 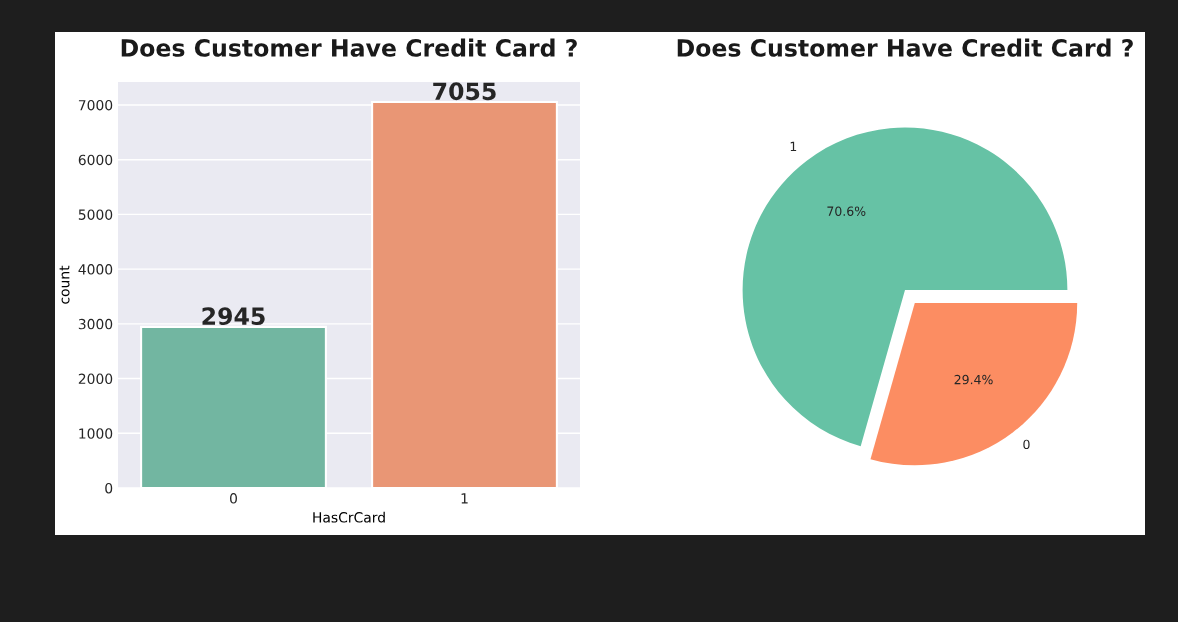 What do you see at coordinates (109, 488) in the screenshot?
I see `y-tick-label: 0` at bounding box center [109, 488].